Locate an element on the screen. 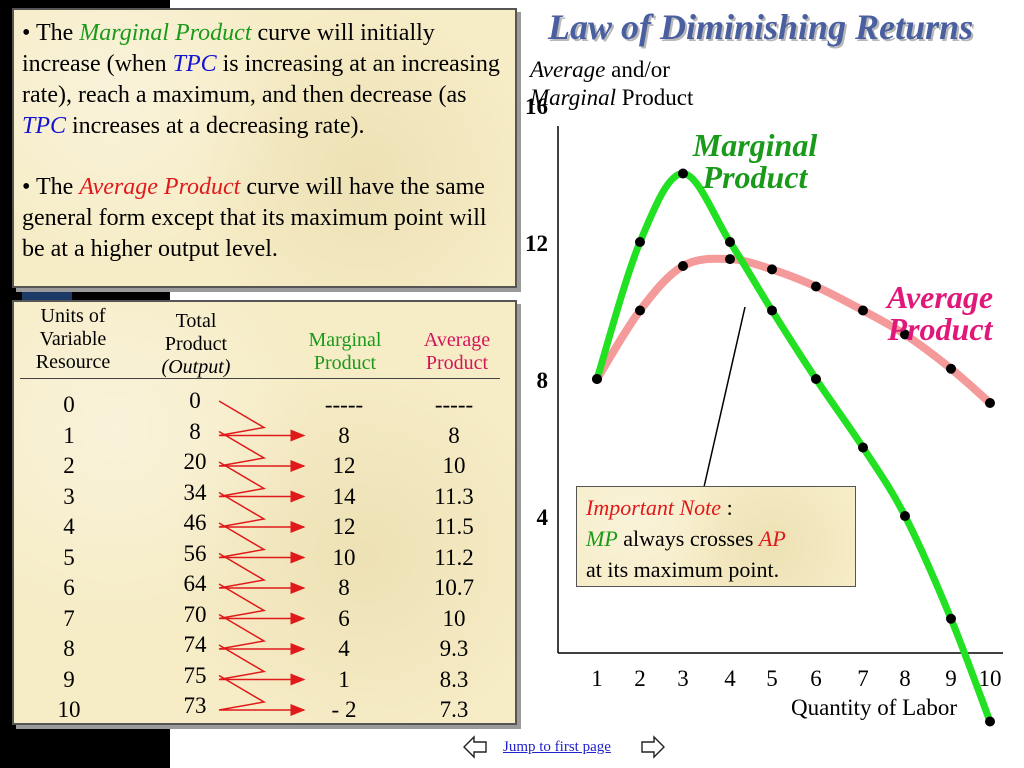 This screenshot has height=768, width=1024. x-tick-label: 9 is located at coordinates (951, 678).